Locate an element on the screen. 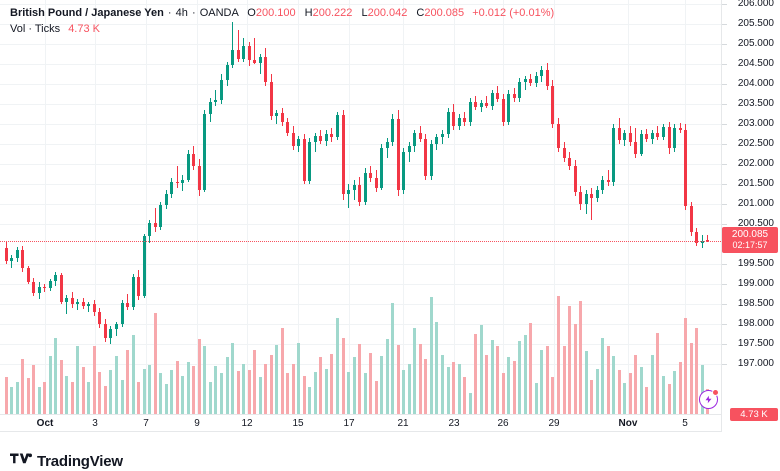  last-price-line is located at coordinates (360, 241).